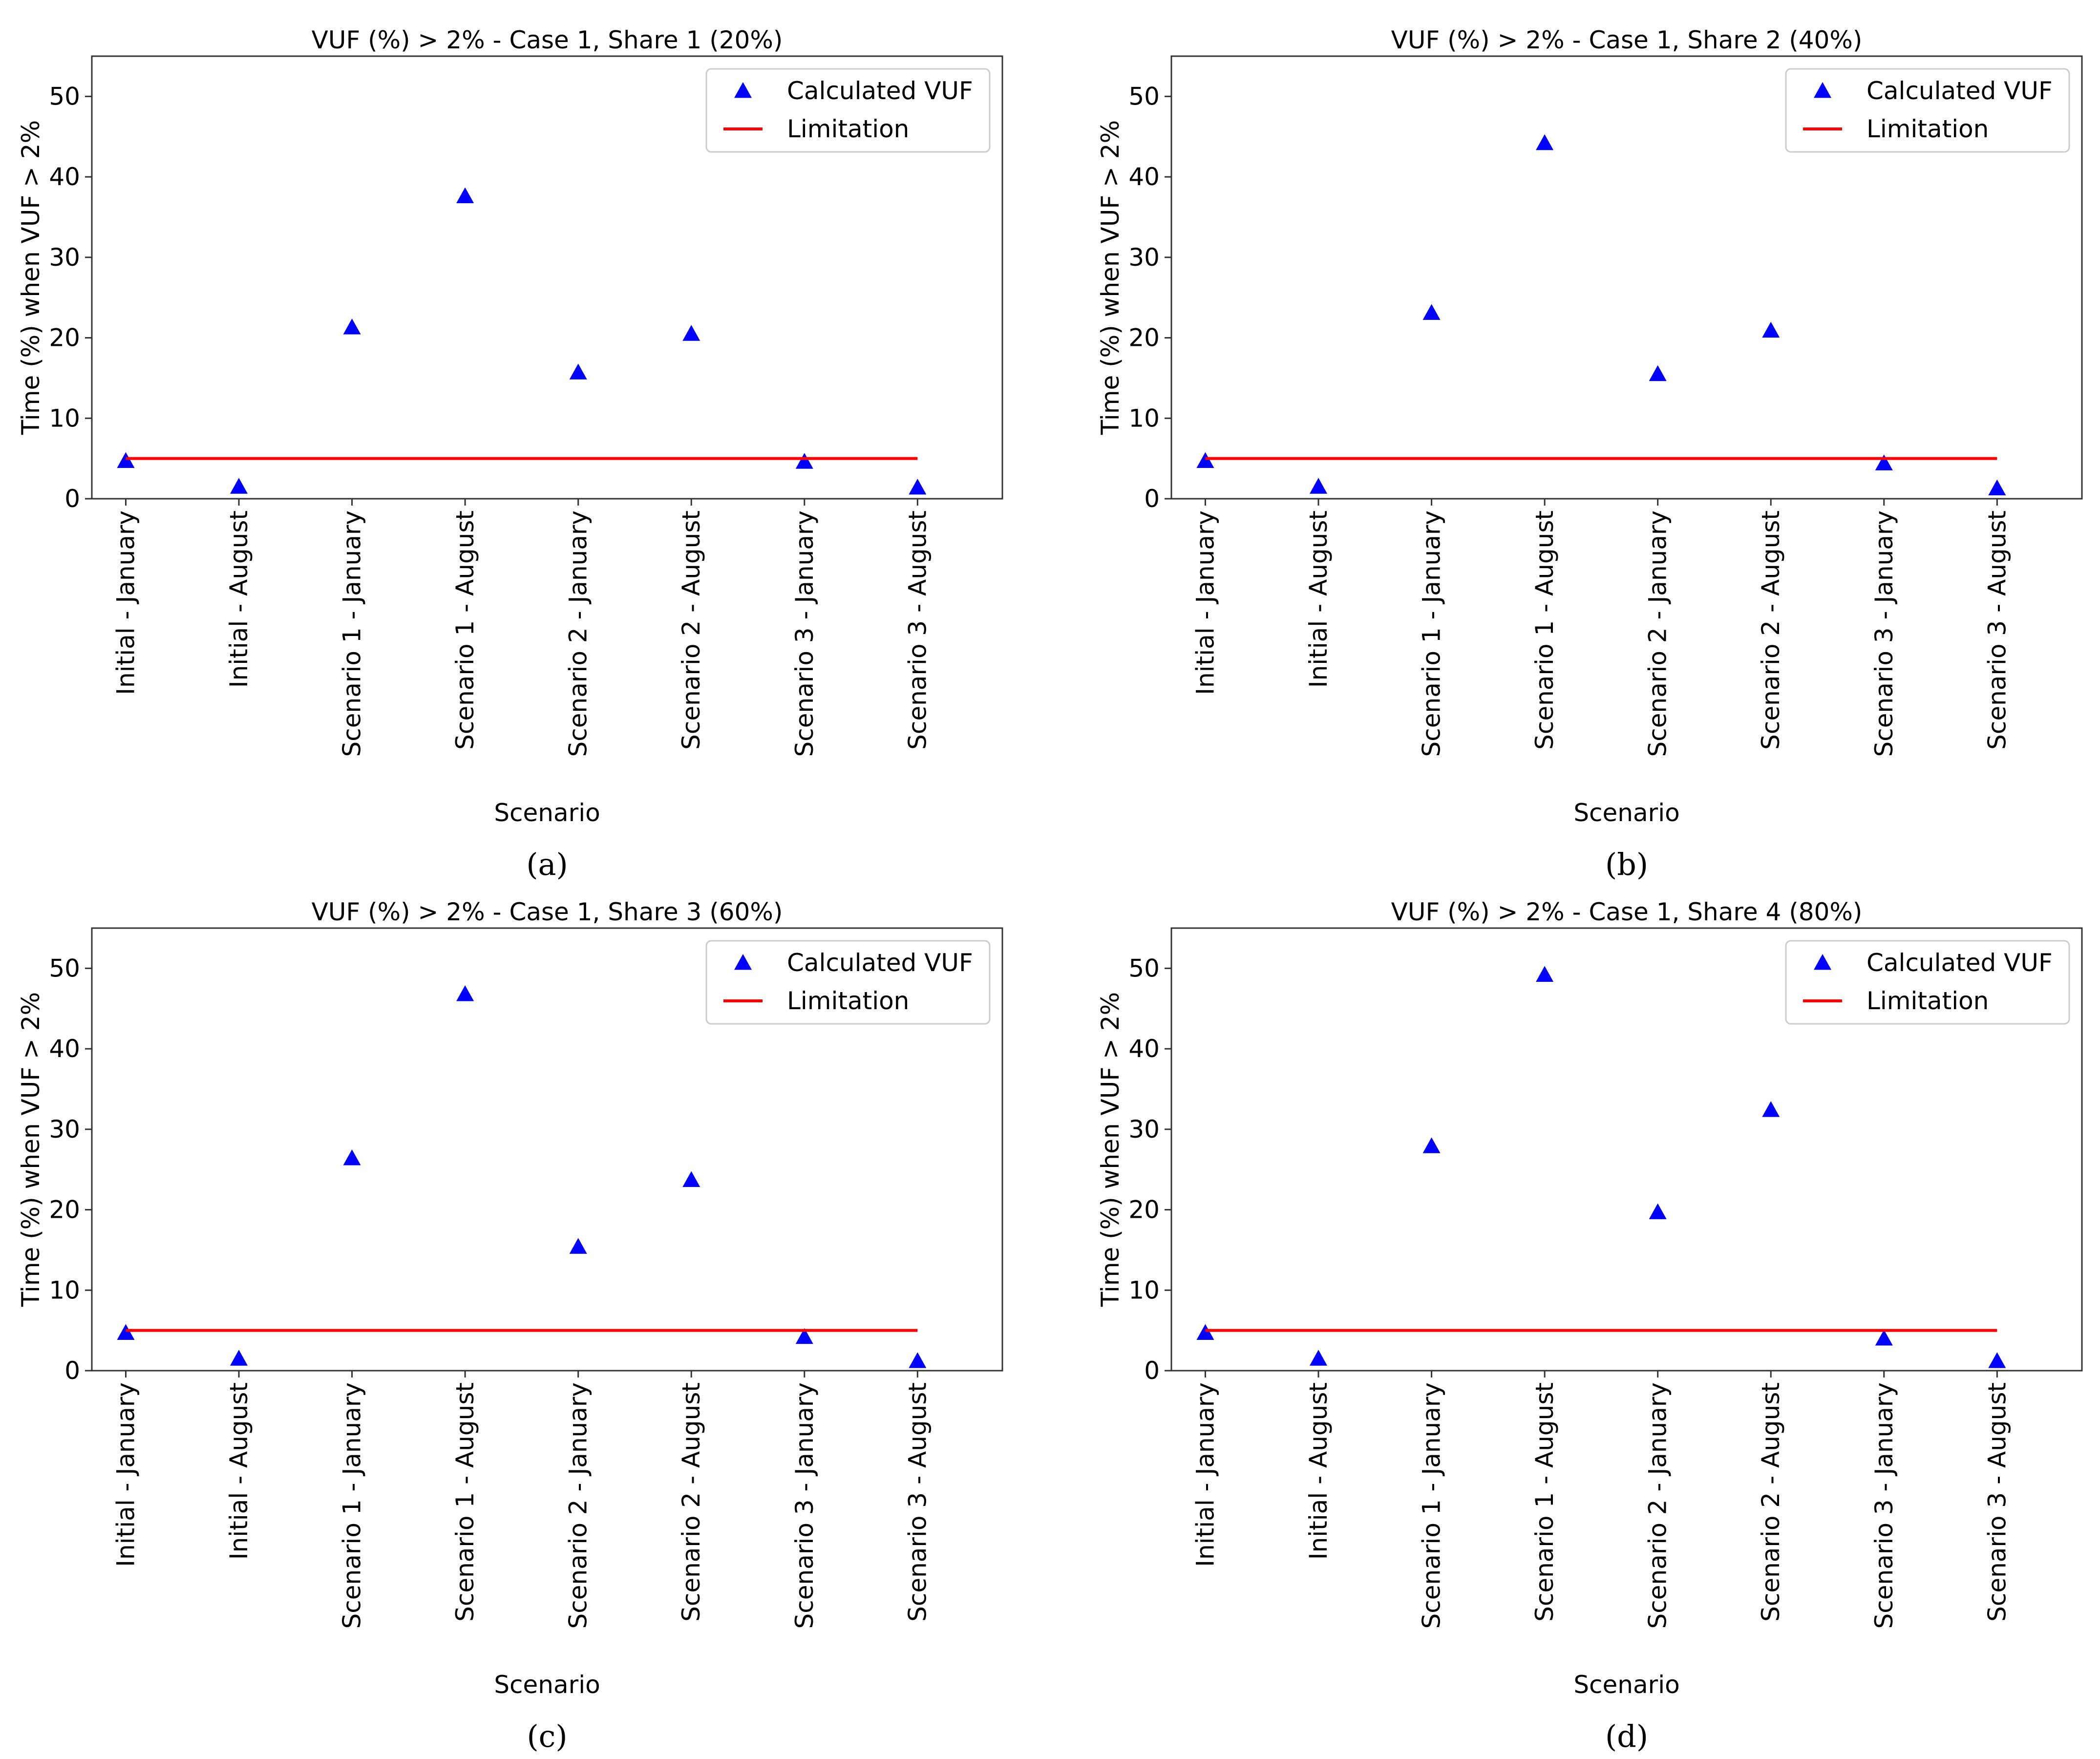  What do you see at coordinates (1627, 912) in the screenshot?
I see `chart-title: VUF (%) > 2% - Case 1, Share 4 (80%)` at bounding box center [1627, 912].